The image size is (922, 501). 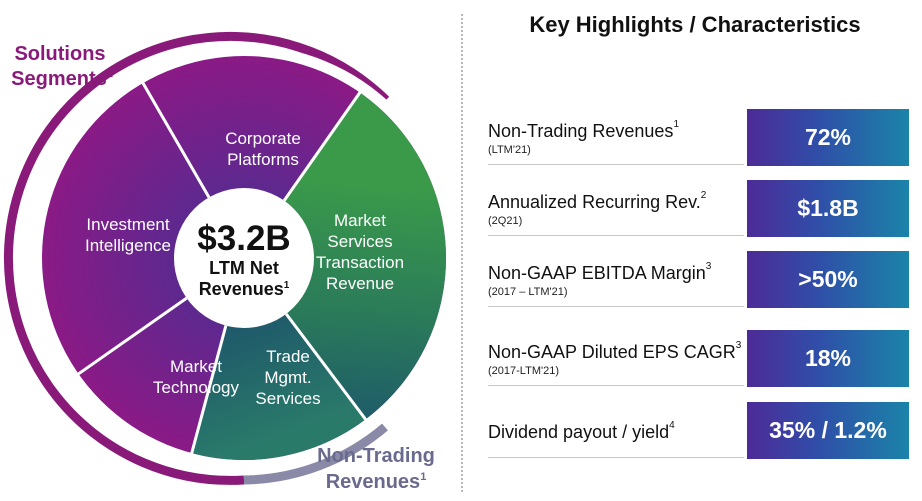 What do you see at coordinates (360, 262) in the screenshot?
I see `segment-label-line: Transaction` at bounding box center [360, 262].